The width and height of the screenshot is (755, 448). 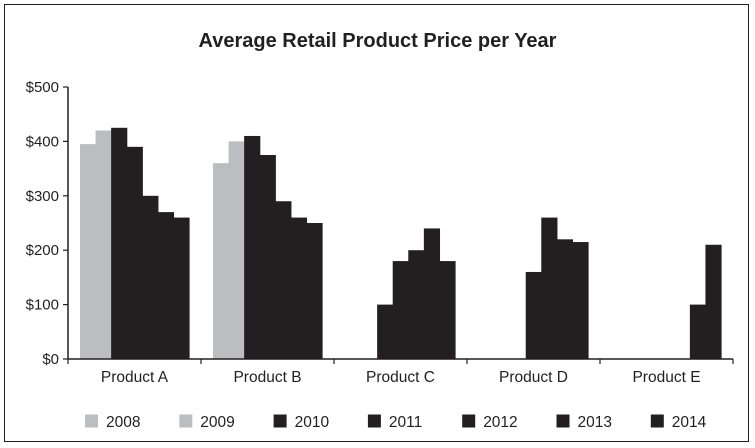 I want to click on y-tick-label: $500, so click(x=42, y=87).